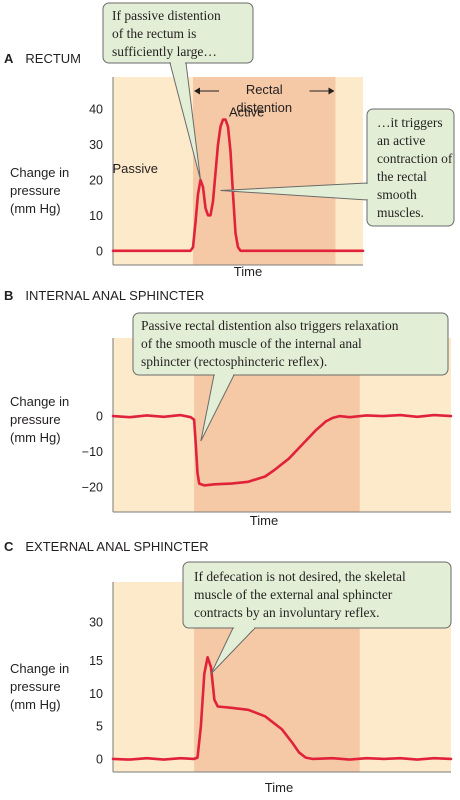 This screenshot has width=460, height=800. What do you see at coordinates (197, 91) in the screenshot?
I see `arrowhead-left-icon` at bounding box center [197, 91].